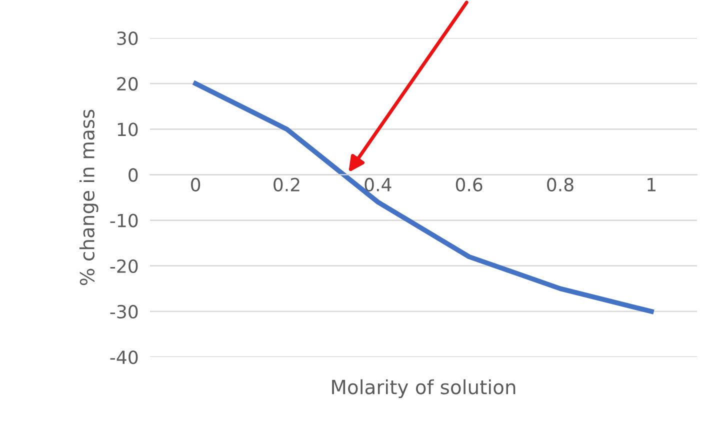 The image size is (728, 424). What do you see at coordinates (124, 311) in the screenshot?
I see `y-tick-label: -30` at bounding box center [124, 311].